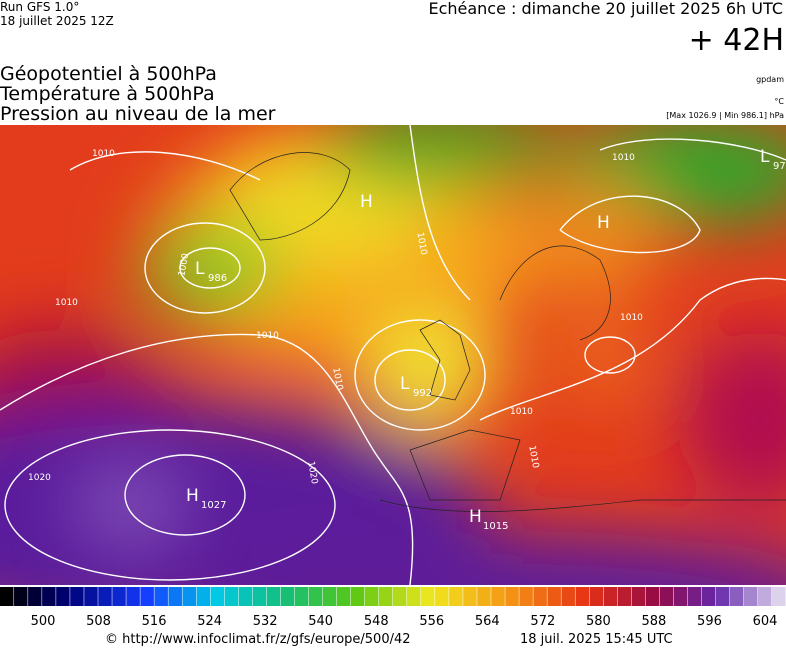 This screenshot has height=648, width=786. What do you see at coordinates (107, 94) in the screenshot?
I see `legend-line: Température à 500hPa` at bounding box center [107, 94].